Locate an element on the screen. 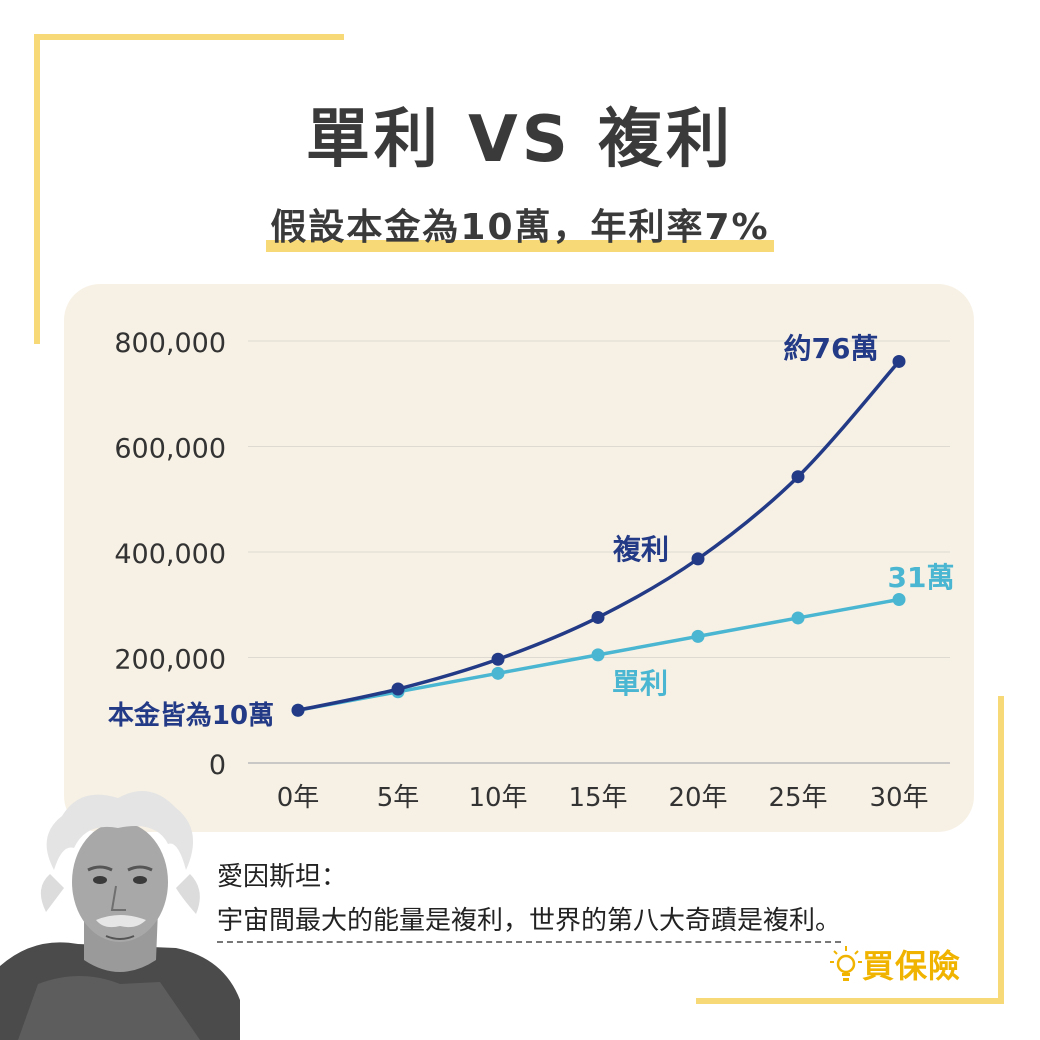 Image resolution: width=1040 pixels, height=1040 pixels. x-tick-label: 15年 is located at coordinates (597, 798).